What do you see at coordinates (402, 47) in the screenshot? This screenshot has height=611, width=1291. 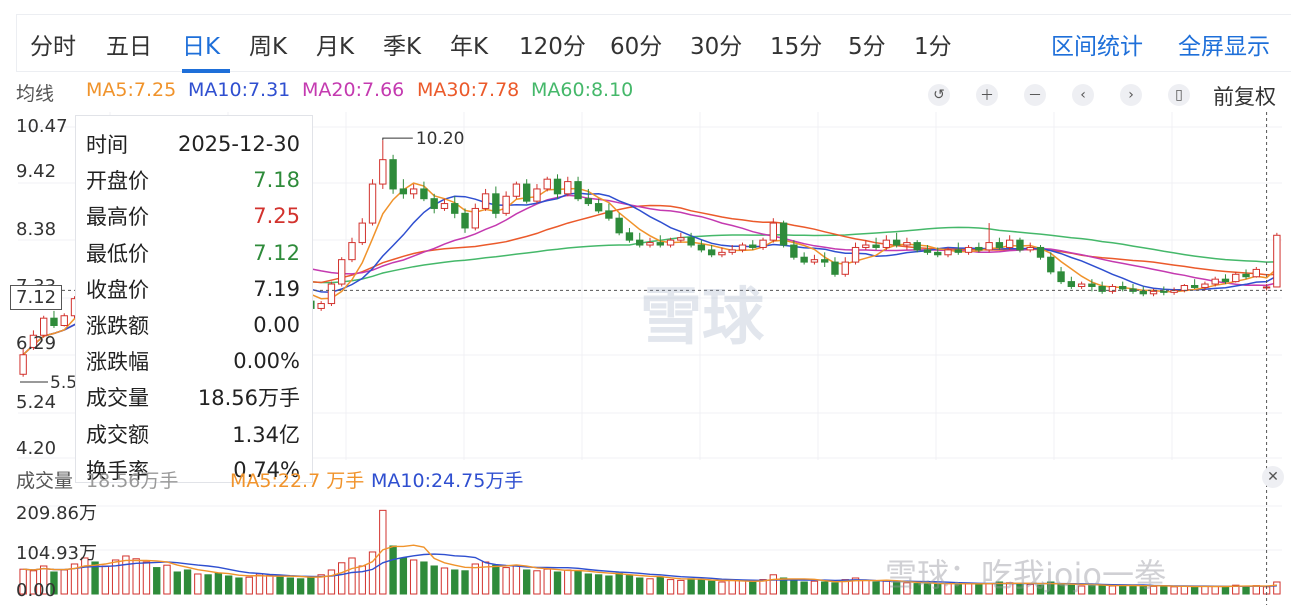 I see `tab-quarterly-k: 季K` at bounding box center [402, 47].